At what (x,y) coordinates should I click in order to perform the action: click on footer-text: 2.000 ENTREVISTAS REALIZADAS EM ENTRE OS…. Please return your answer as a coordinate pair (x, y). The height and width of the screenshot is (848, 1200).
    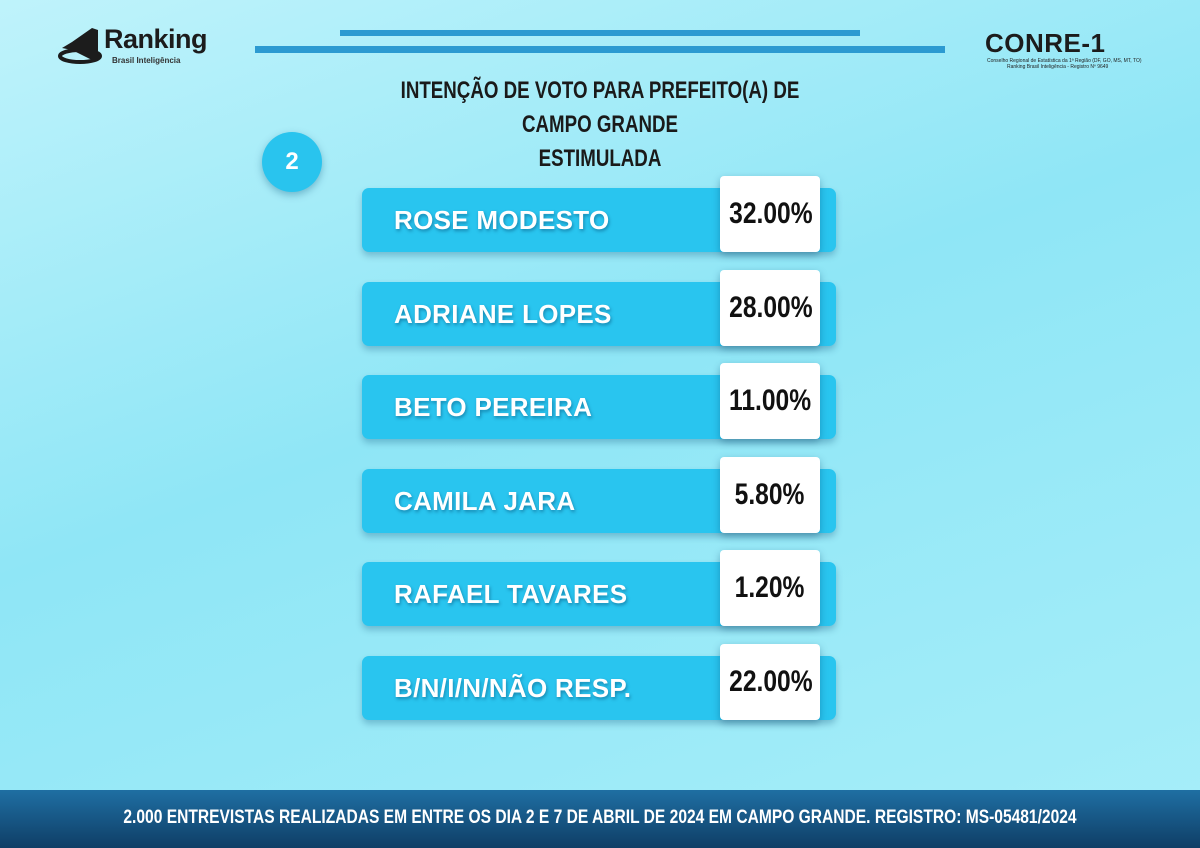
    Looking at the image, I should click on (600, 817).